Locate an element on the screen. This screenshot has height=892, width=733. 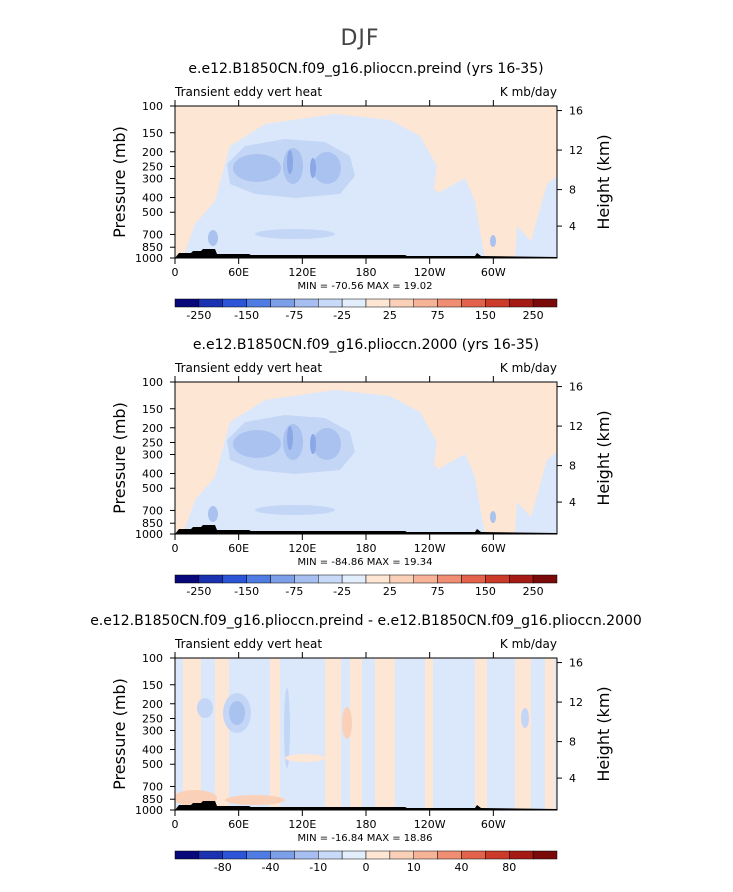
colorbar-label: 40 is located at coordinates (462, 867).